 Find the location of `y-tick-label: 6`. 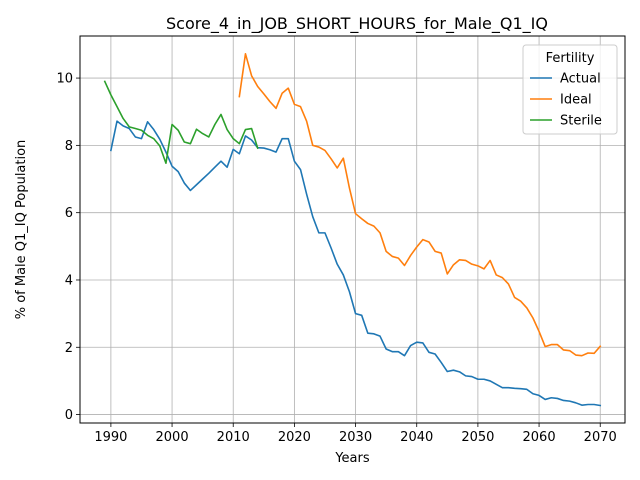

y-tick-label: 6 is located at coordinates (69, 213).